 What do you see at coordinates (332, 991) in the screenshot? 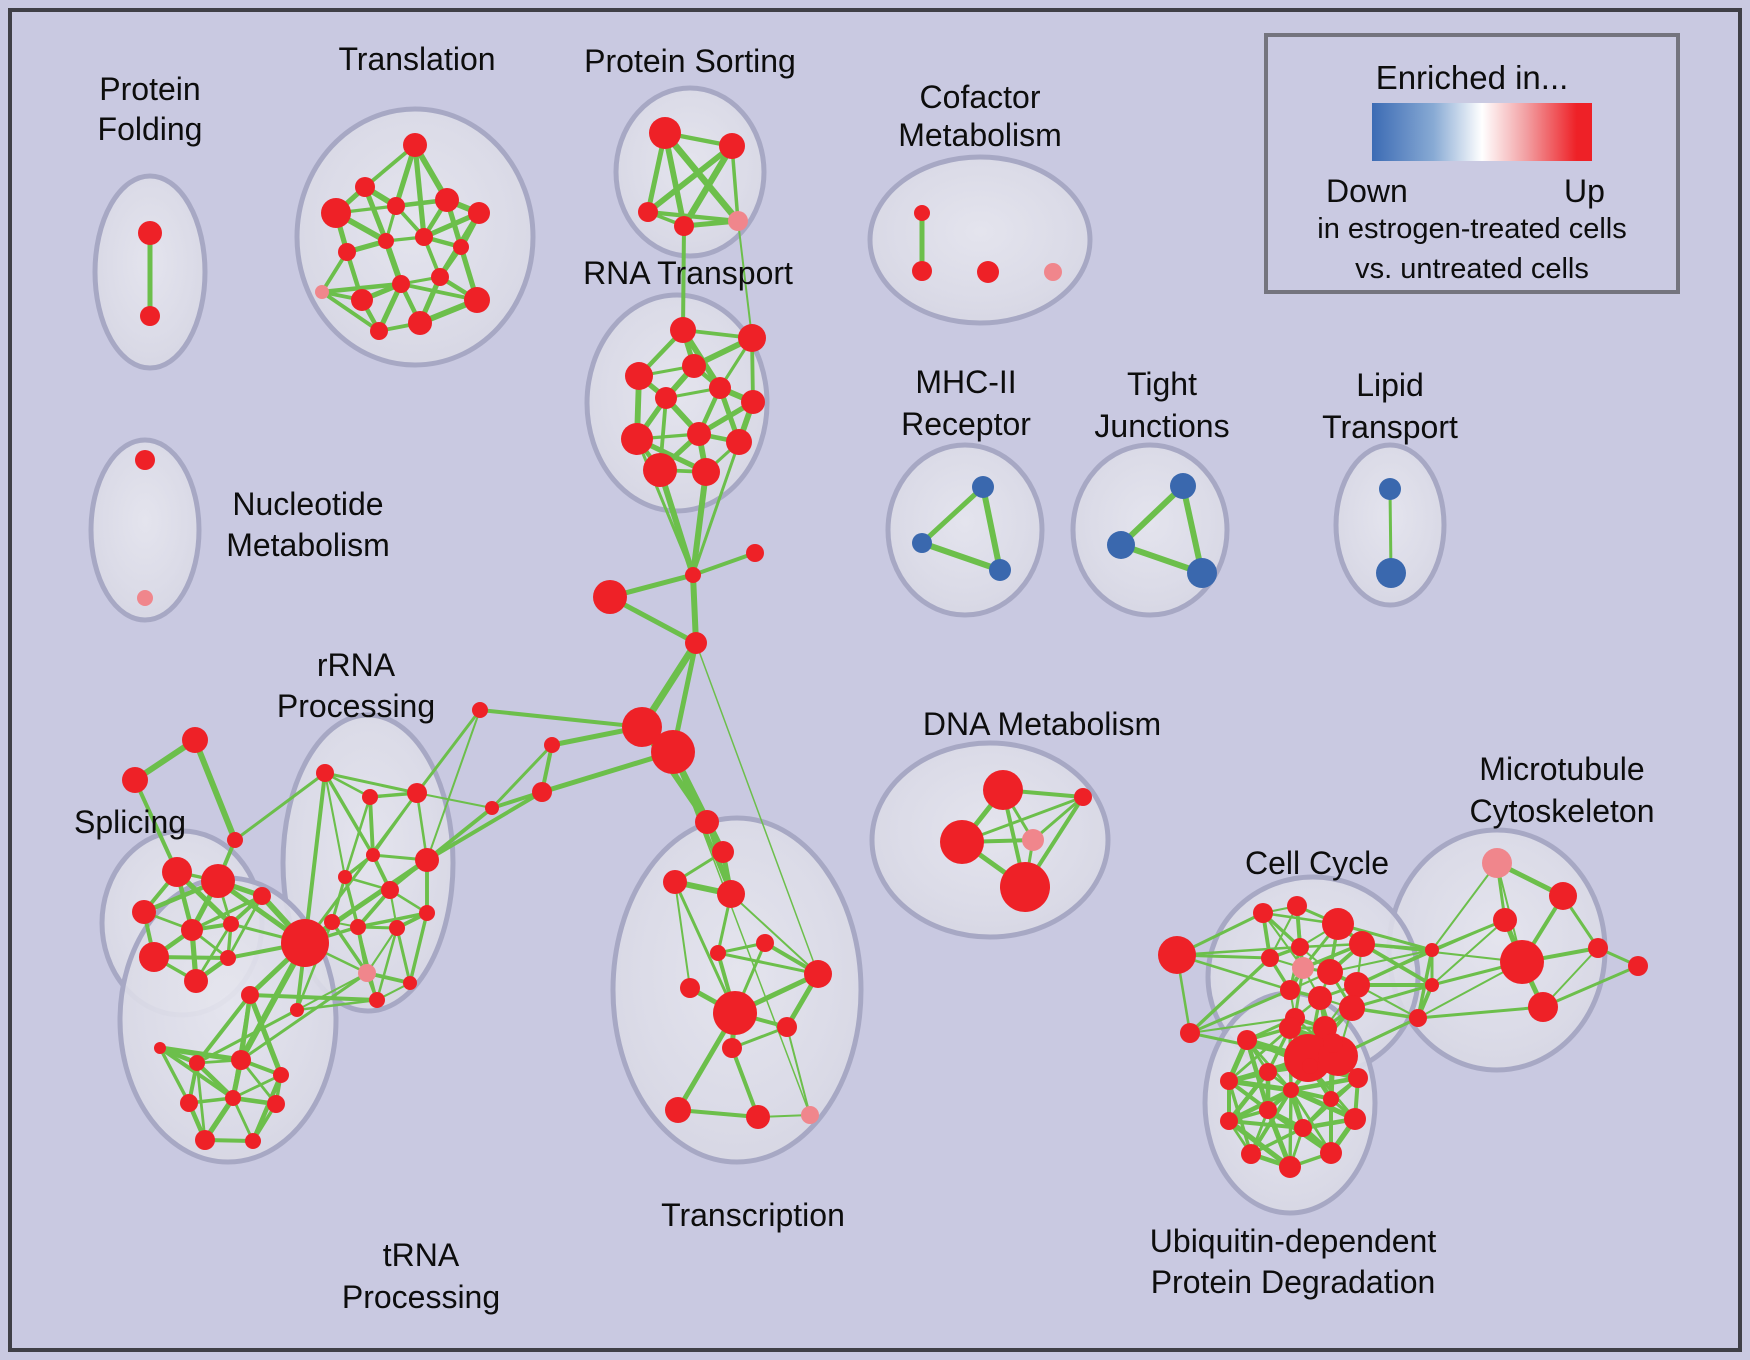
I see `edge-rr11-rr14` at bounding box center [332, 991].